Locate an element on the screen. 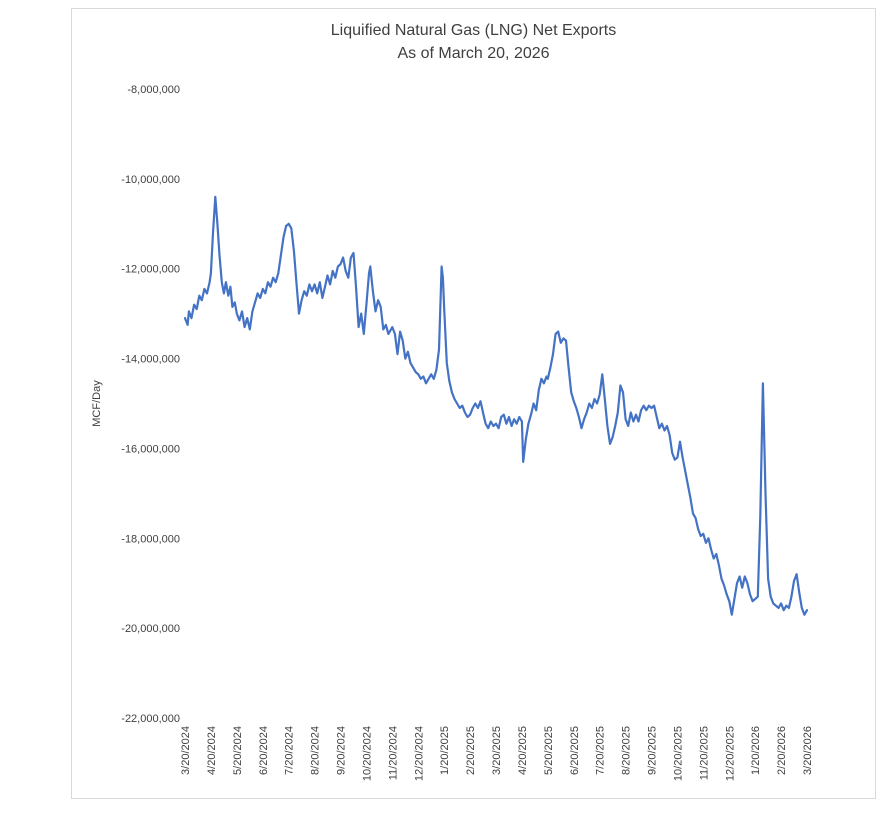 The image size is (894, 818). x-axis-tick-label: 8/20/2024 is located at coordinates (316, 750).